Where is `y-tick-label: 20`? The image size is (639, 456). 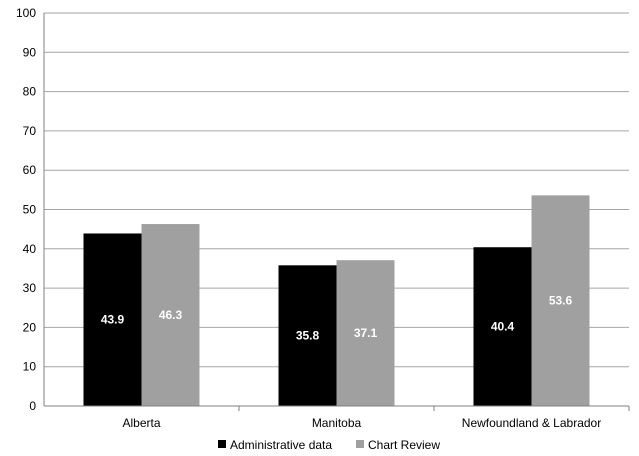
y-tick-label: 20 is located at coordinates (30, 327).